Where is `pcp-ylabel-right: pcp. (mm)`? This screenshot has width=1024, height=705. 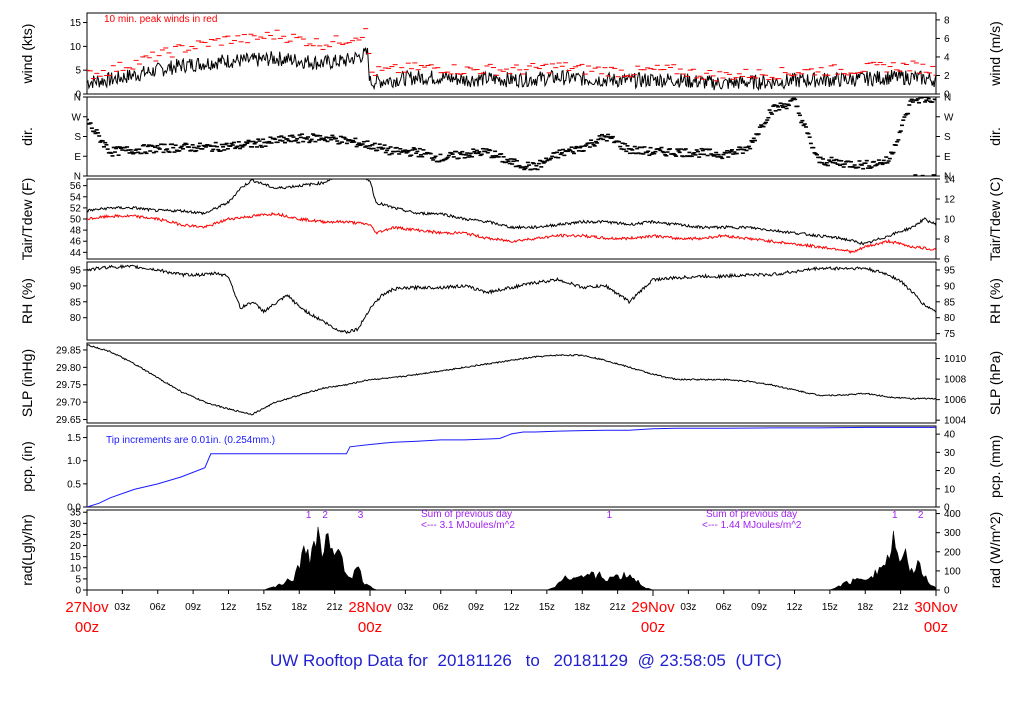 pcp-ylabel-right: pcp. (mm) is located at coordinates (995, 466).